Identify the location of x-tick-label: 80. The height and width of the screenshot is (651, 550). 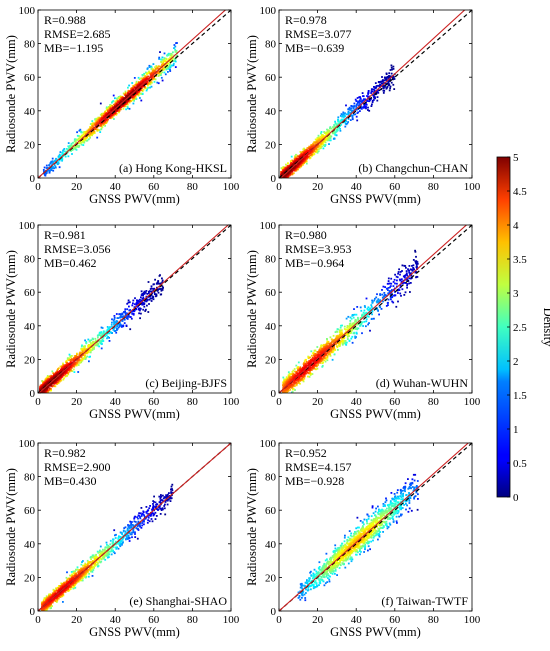
(434, 187).